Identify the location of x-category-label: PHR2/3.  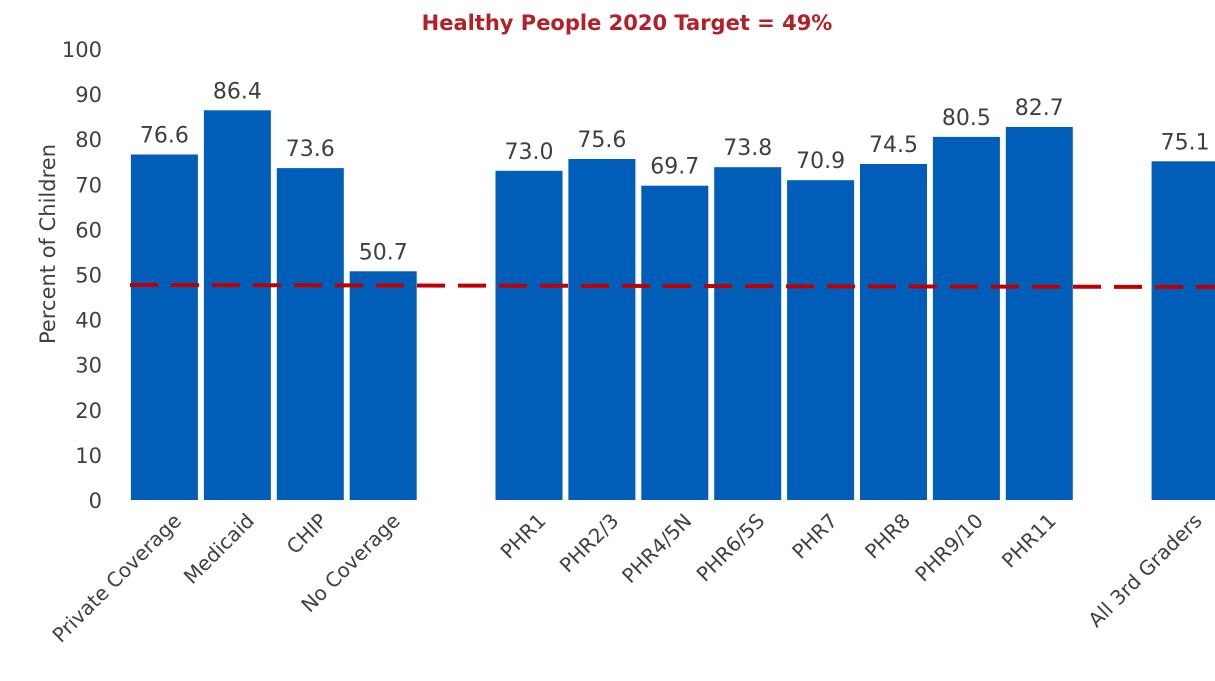
(589, 543).